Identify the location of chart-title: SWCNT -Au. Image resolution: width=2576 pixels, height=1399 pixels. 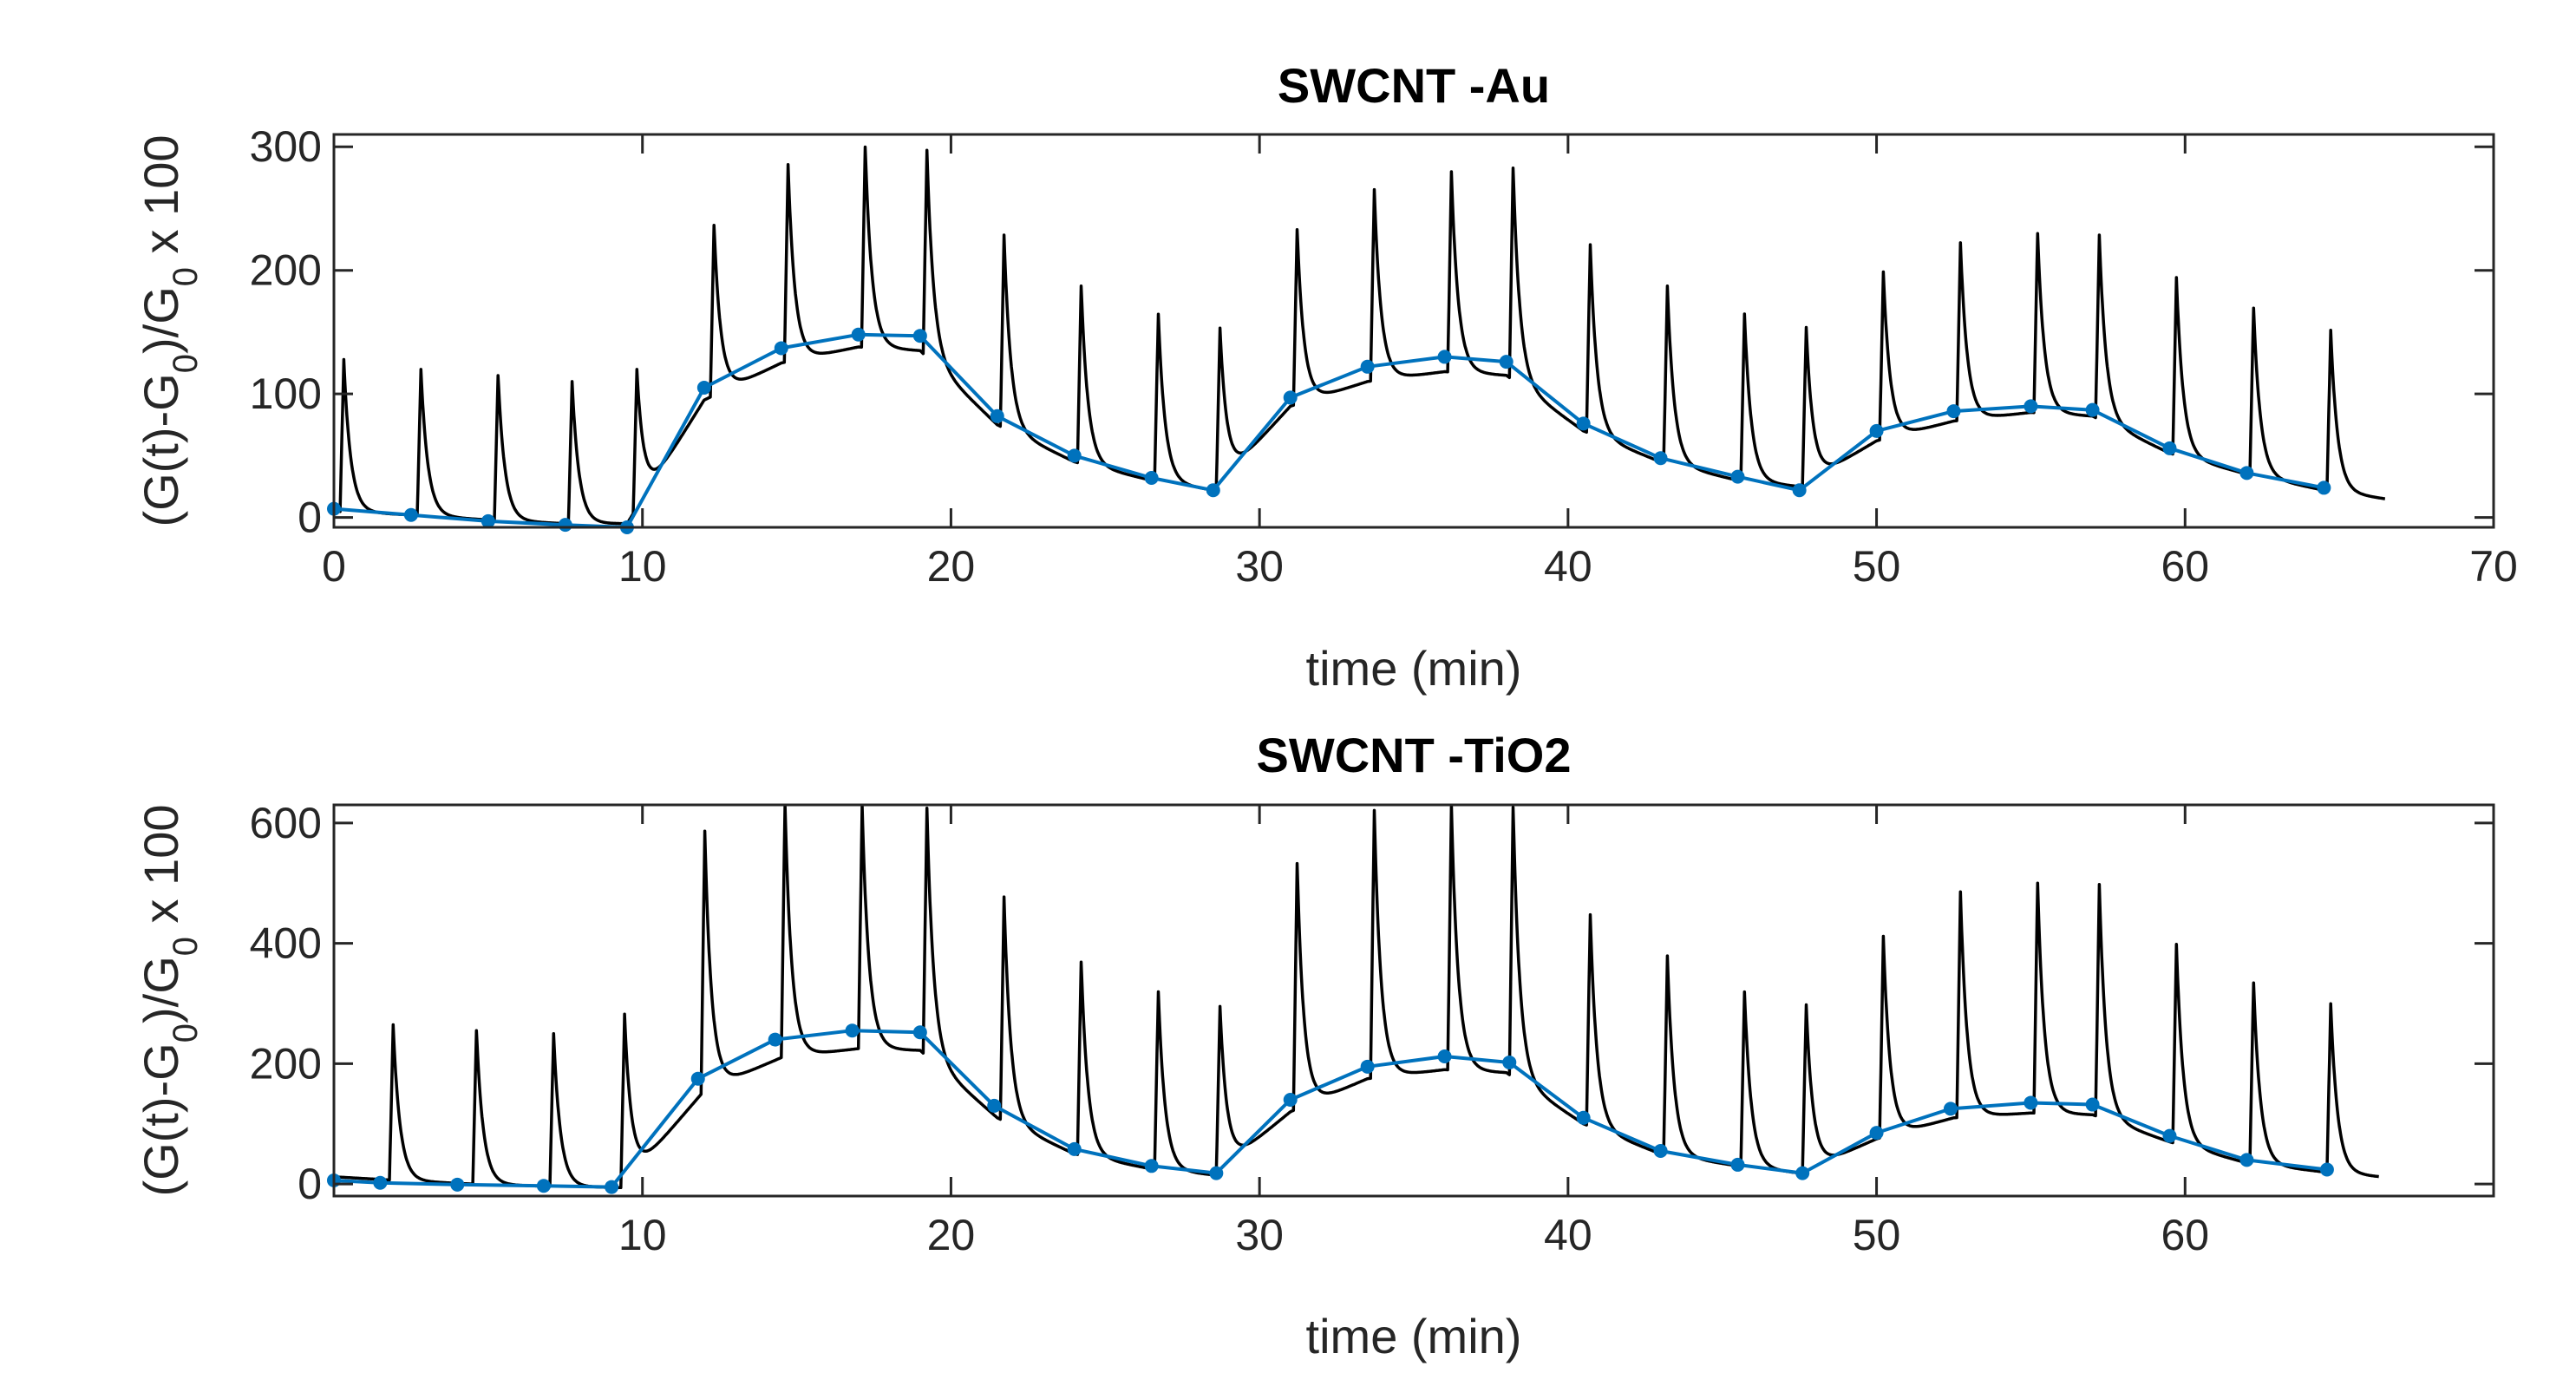
(1414, 85).